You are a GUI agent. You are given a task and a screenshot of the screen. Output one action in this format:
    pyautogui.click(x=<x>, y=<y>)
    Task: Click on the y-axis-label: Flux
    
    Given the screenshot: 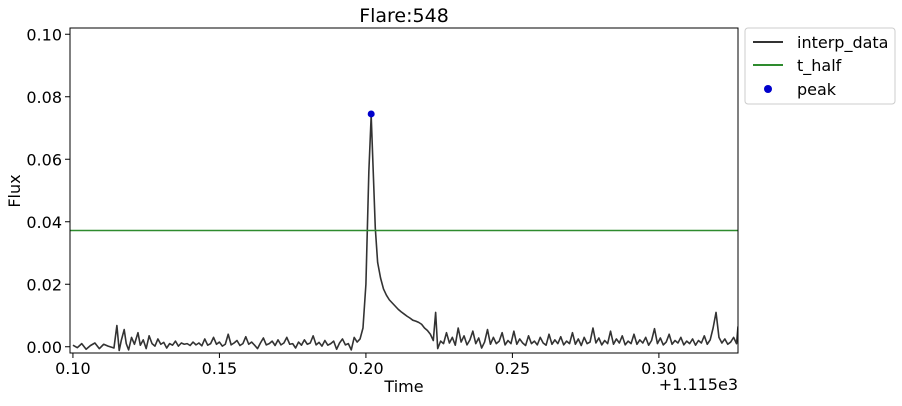 What is the action you would take?
    pyautogui.click(x=14, y=190)
    